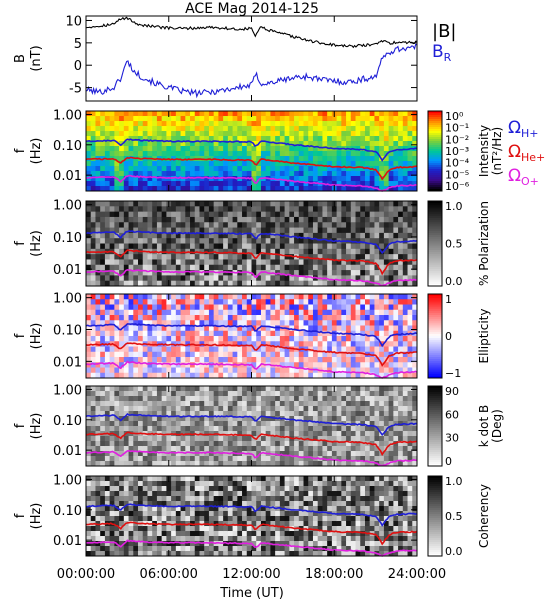  What do you see at coordinates (457, 186) in the screenshot?
I see `colorbar-tick-label: 10⁻⁶` at bounding box center [457, 186].